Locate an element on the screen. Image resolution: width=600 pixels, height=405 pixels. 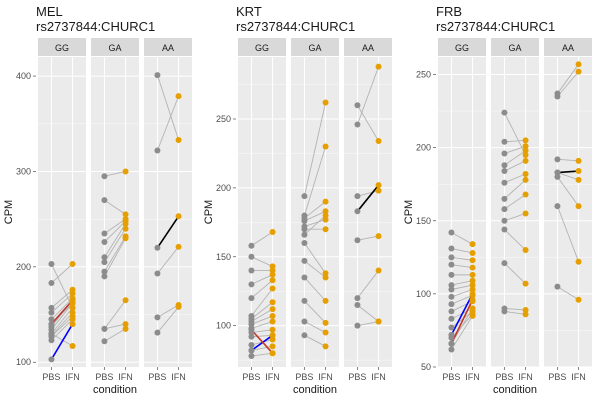
facet-strip-label: GG is located at coordinates (62, 48).